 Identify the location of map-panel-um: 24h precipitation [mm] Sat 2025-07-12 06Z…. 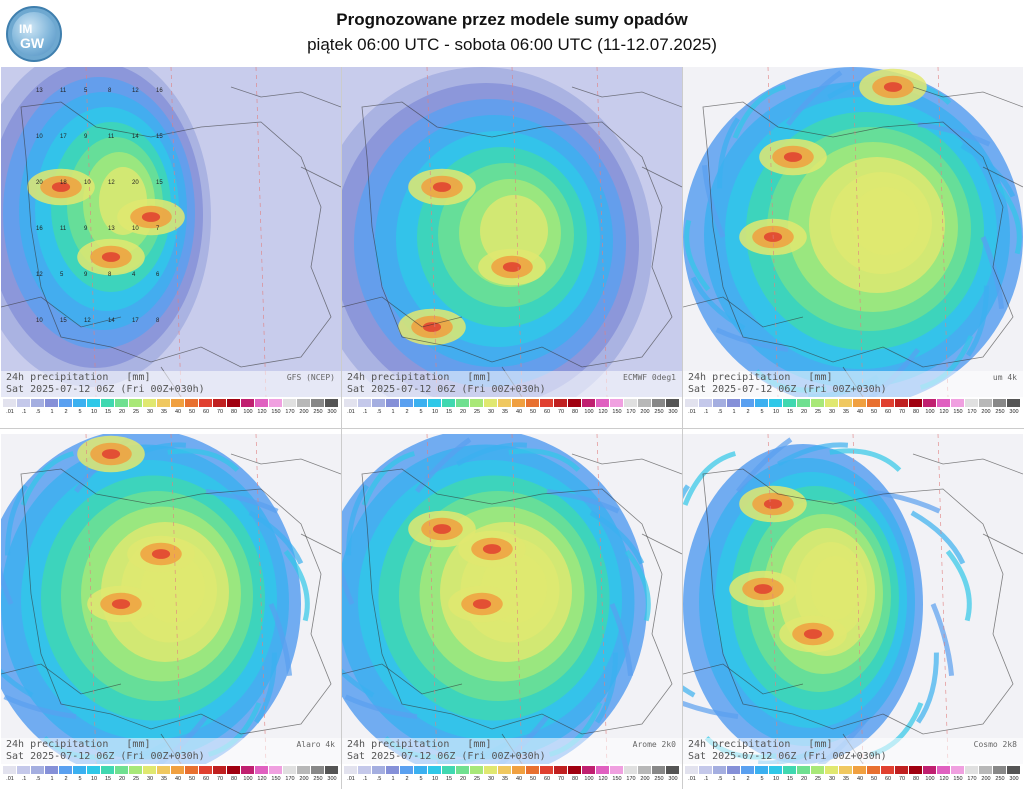
(853, 244).